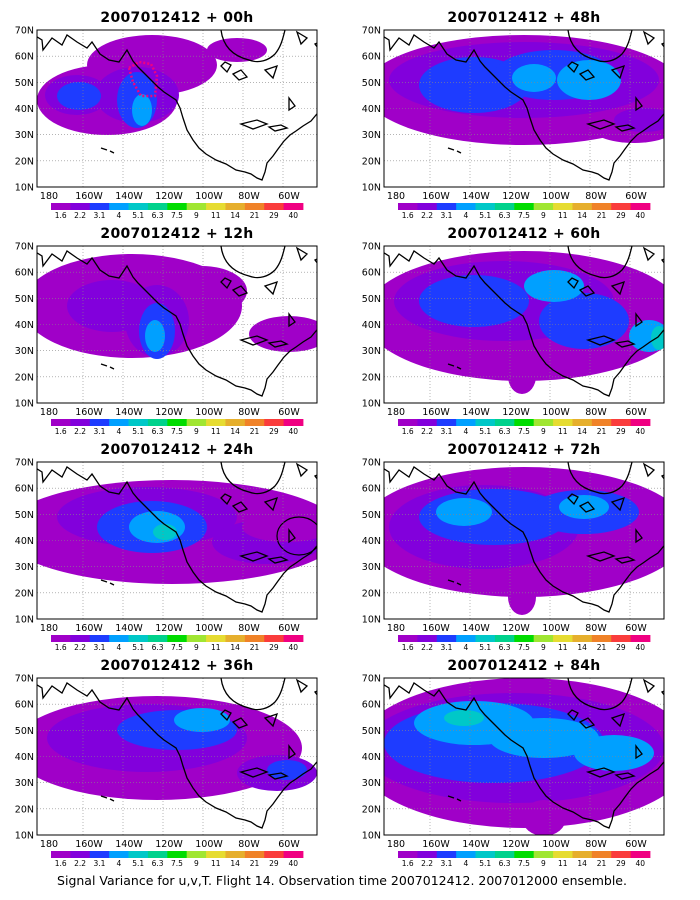 The height and width of the screenshot is (900, 700). Describe the element at coordinates (249, 412) in the screenshot. I see `lon-tick-label: 80W` at that location.